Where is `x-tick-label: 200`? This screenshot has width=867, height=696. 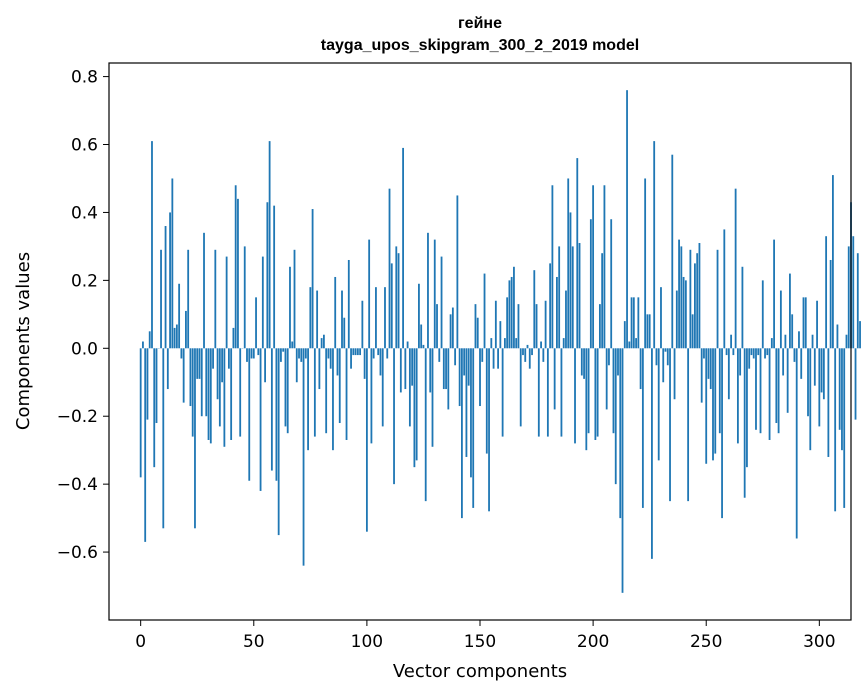 x-tick-label: 200 is located at coordinates (593, 642).